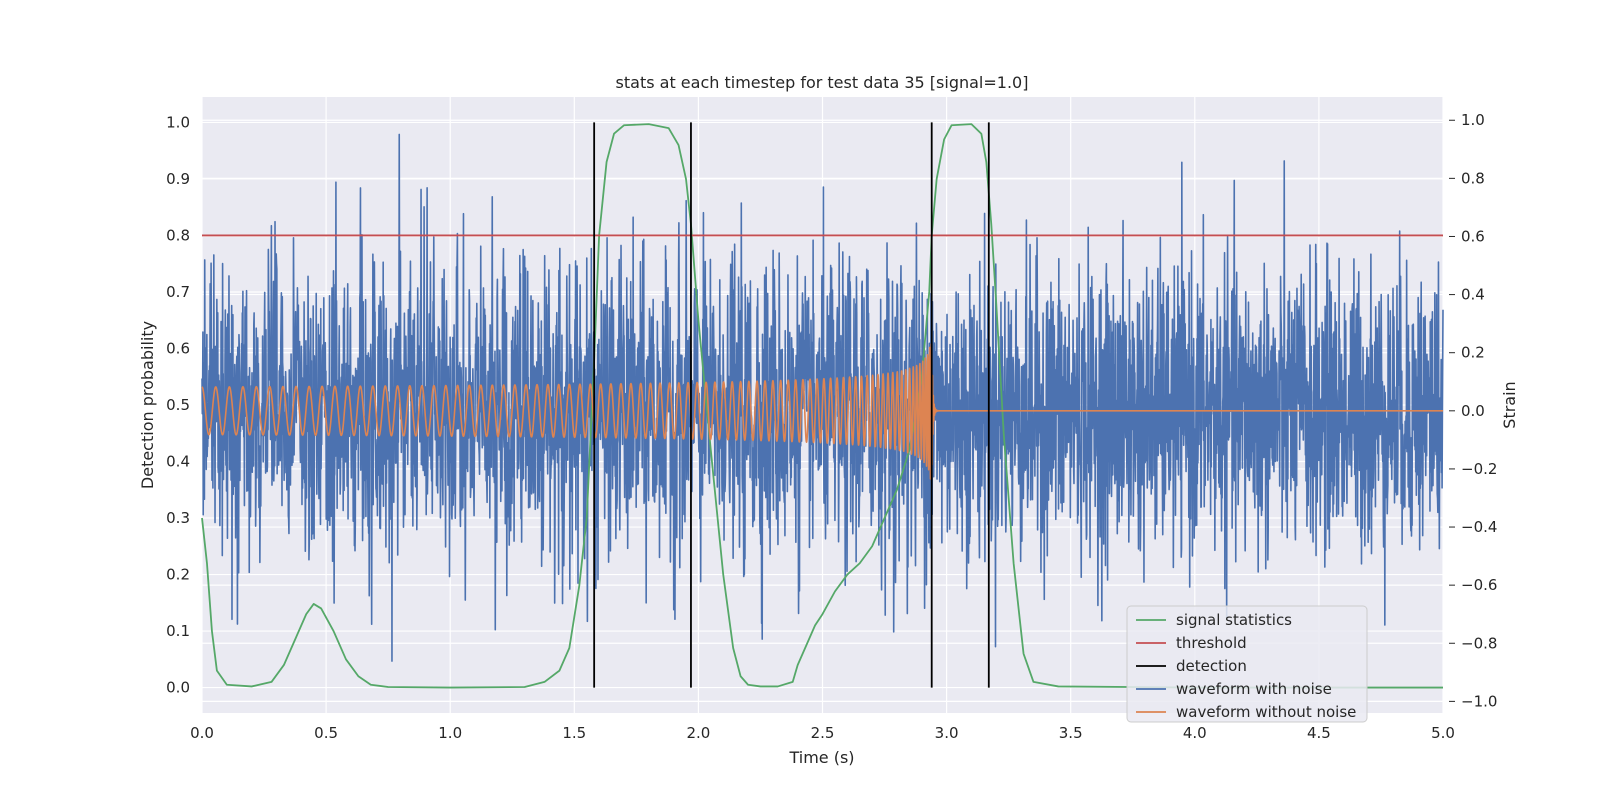  I want to click on x-tick-label: 0.0, so click(202, 733).